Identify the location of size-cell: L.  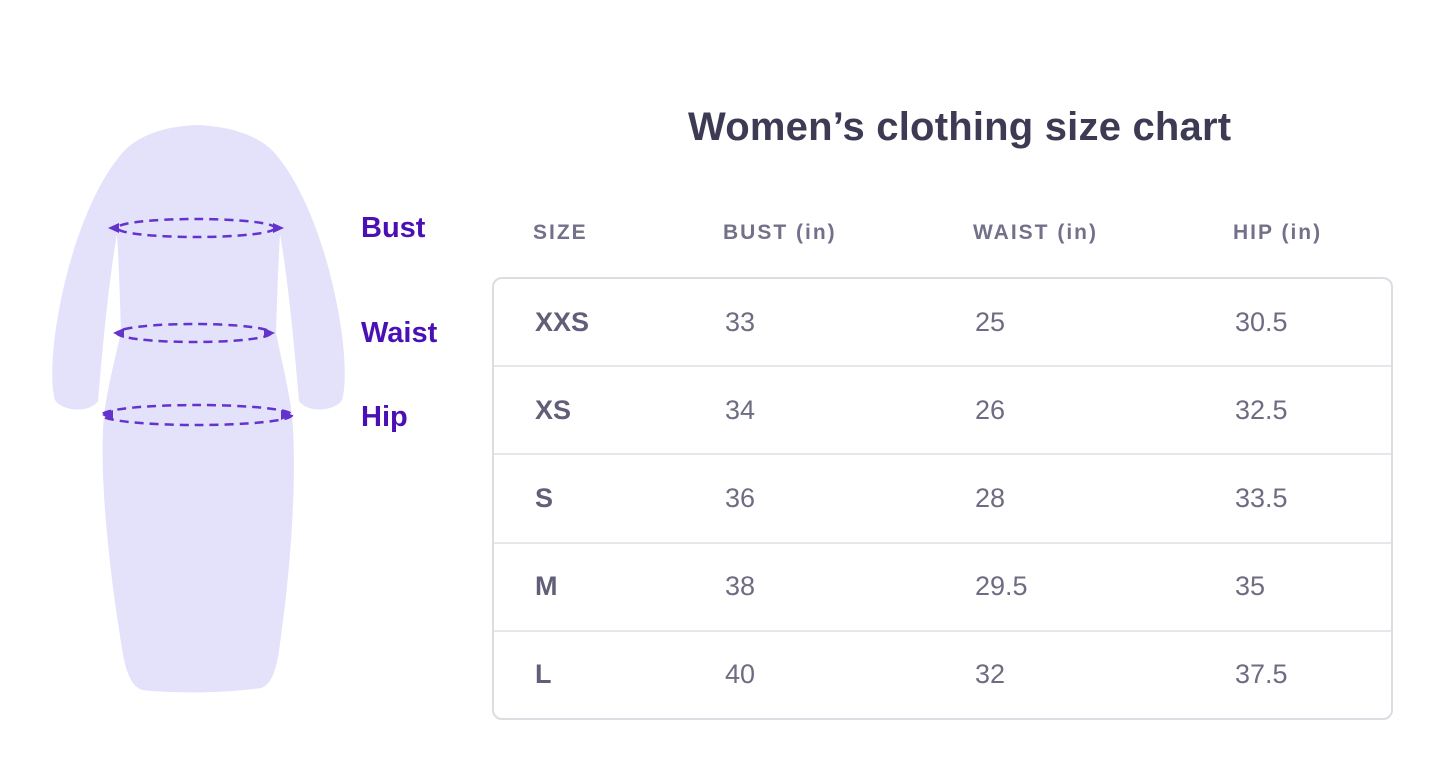
(543, 674).